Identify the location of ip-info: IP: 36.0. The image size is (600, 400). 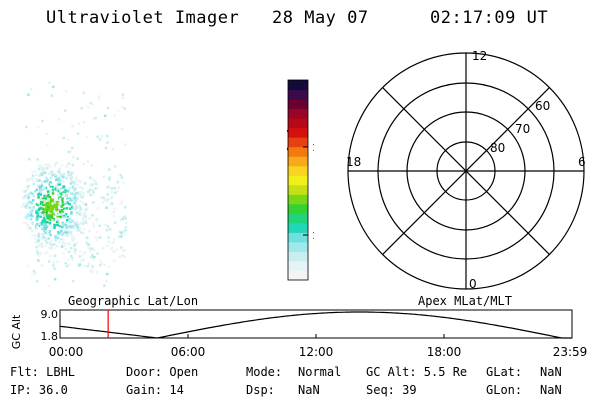
(39, 390).